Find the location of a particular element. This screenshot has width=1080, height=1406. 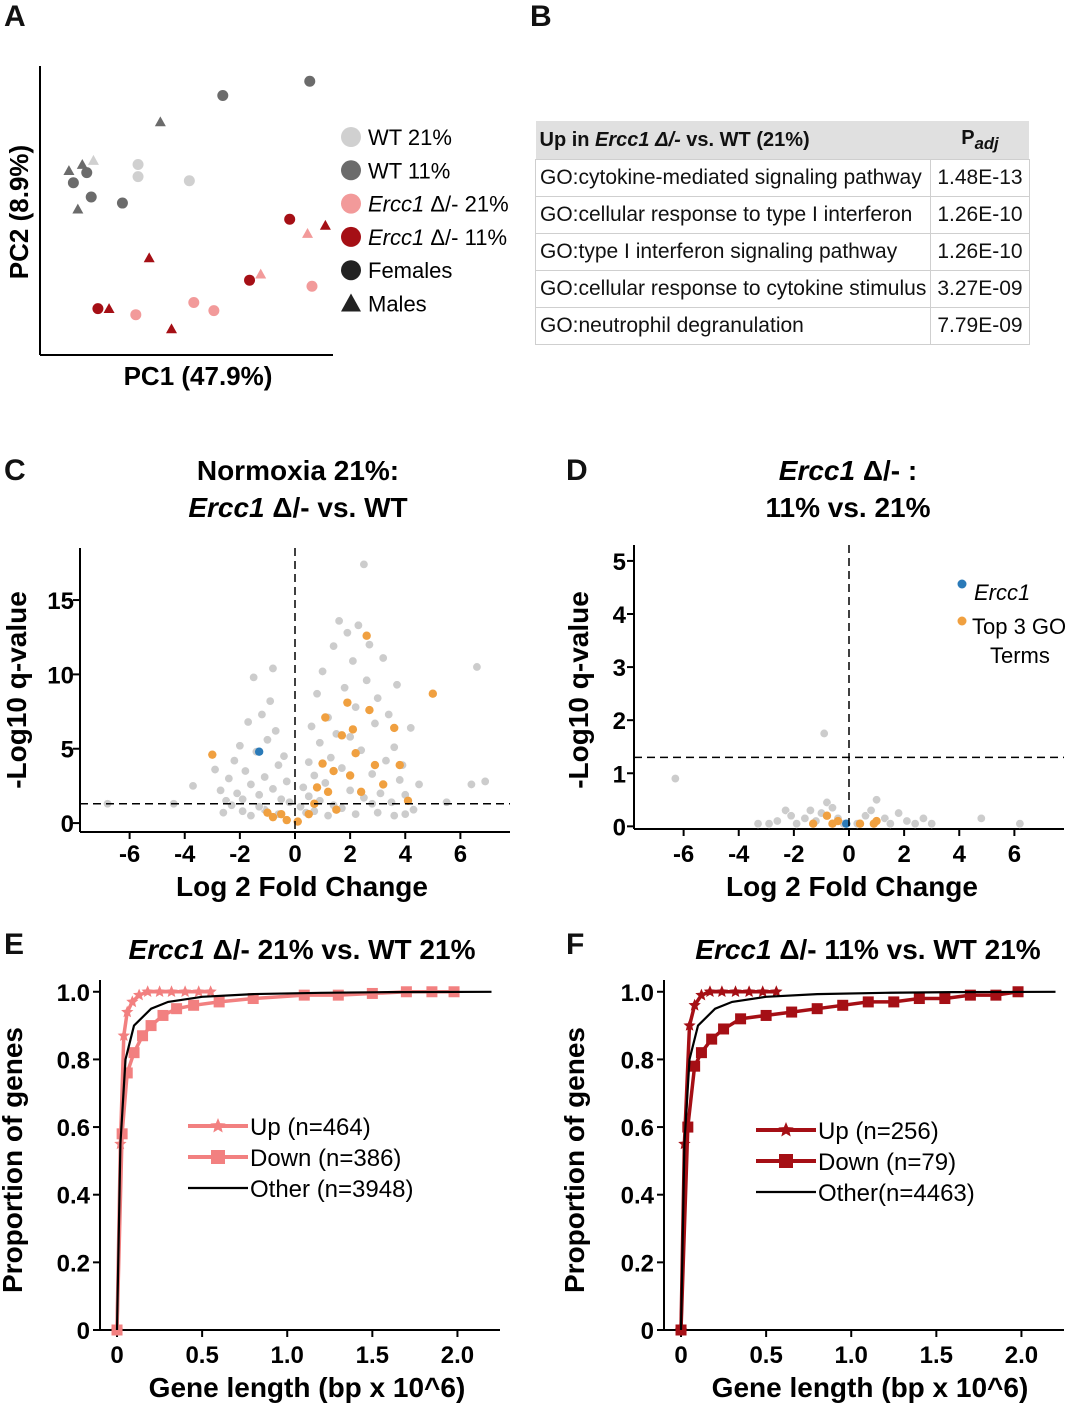

legend-top3-label-line1: Top 3 GO is located at coordinates (1019, 626).